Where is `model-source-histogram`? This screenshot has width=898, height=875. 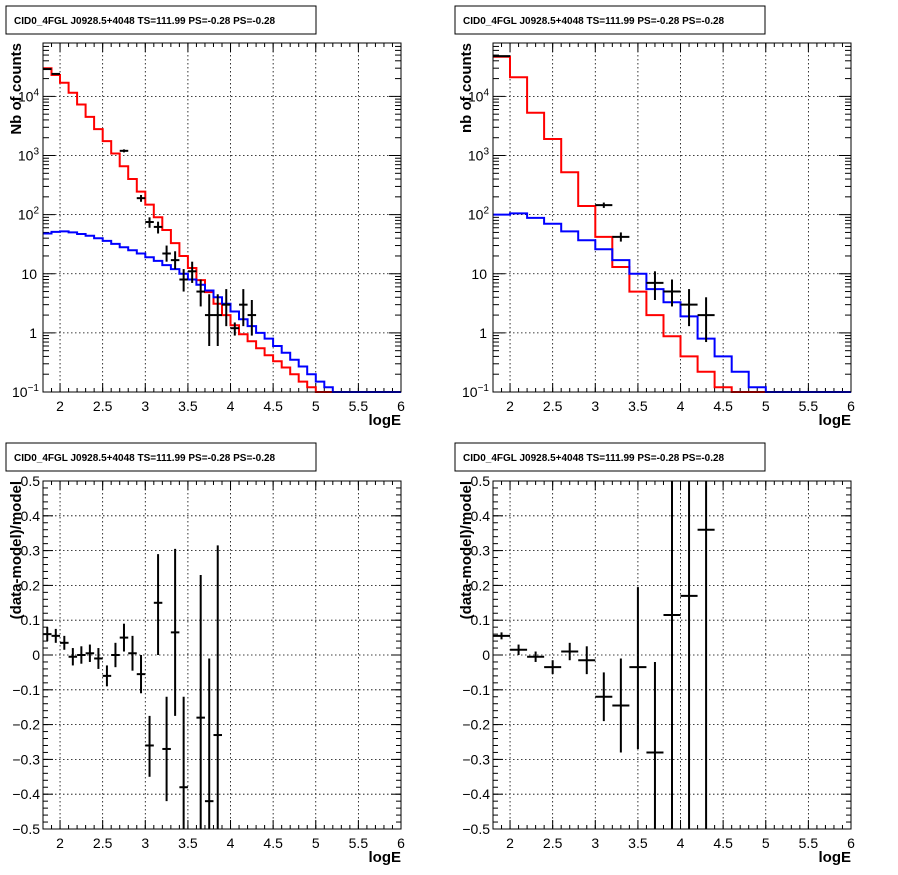 model-source-histogram is located at coordinates (222, 311).